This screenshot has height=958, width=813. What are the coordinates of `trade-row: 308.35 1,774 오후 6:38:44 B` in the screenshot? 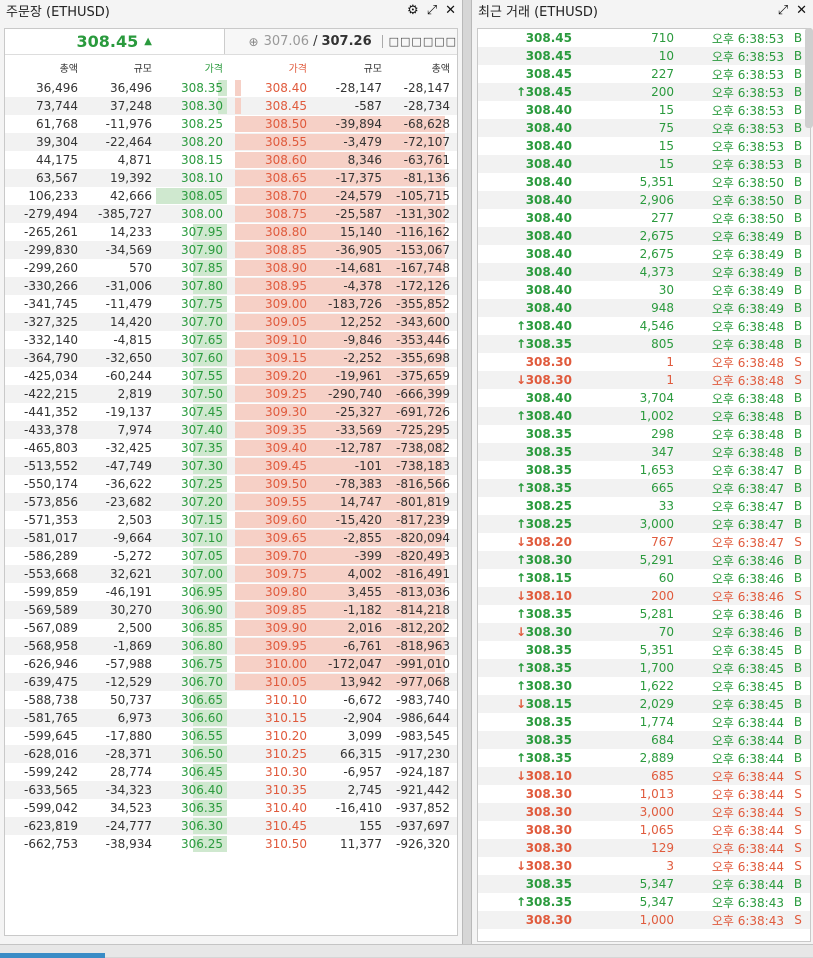 It's located at (644, 722).